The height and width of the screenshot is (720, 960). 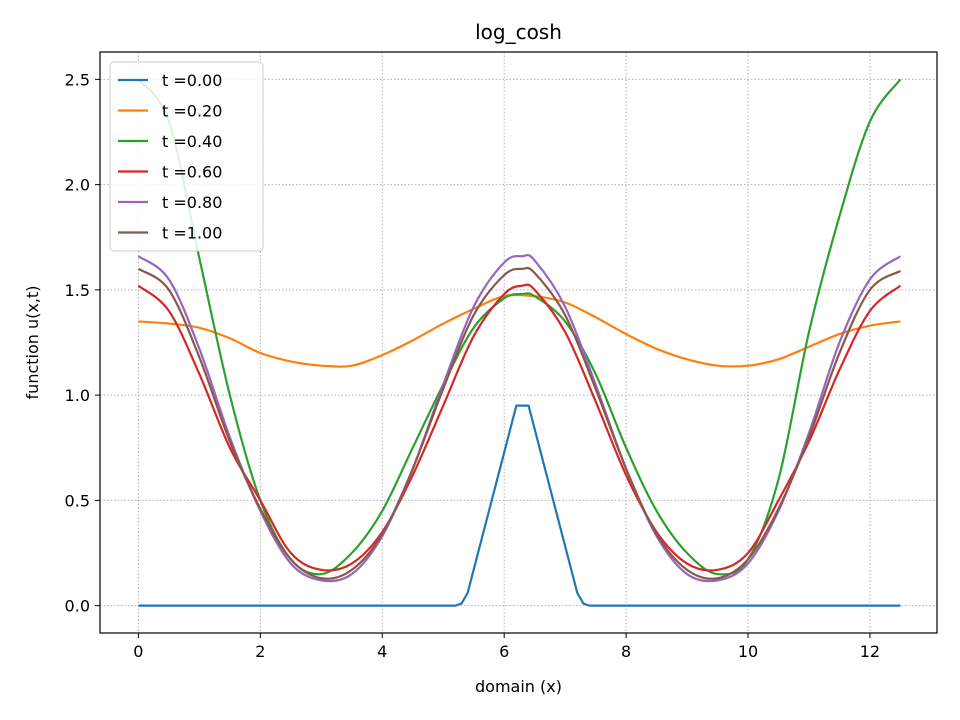 What do you see at coordinates (77, 606) in the screenshot?
I see `y-tick-label-0: 0.0` at bounding box center [77, 606].